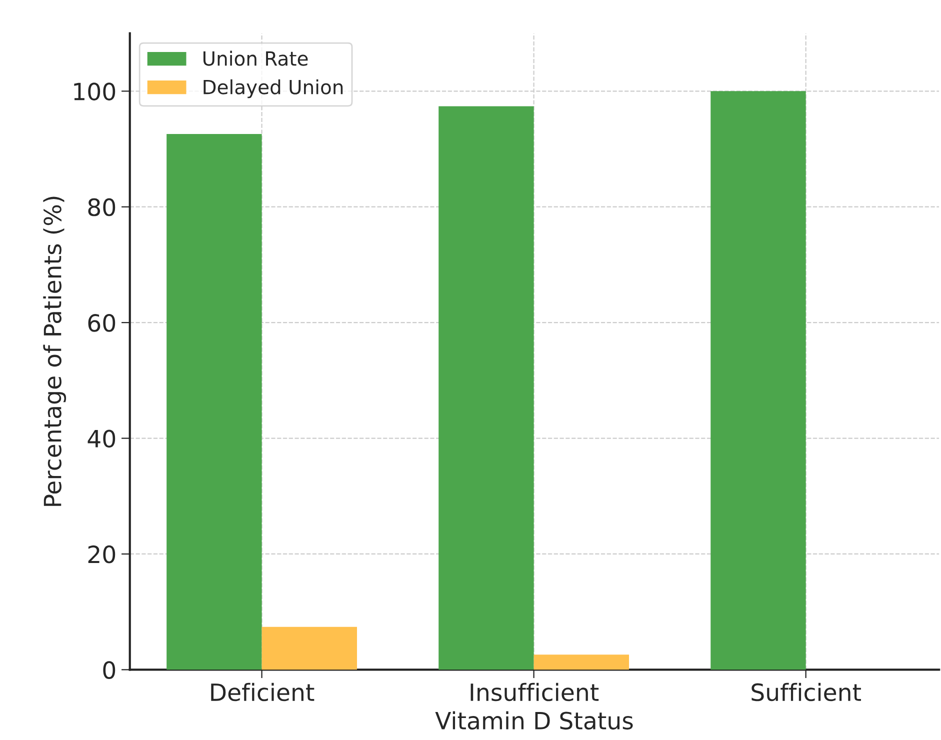  What do you see at coordinates (262, 692) in the screenshot?
I see `x-tick-label: Deficient` at bounding box center [262, 692].